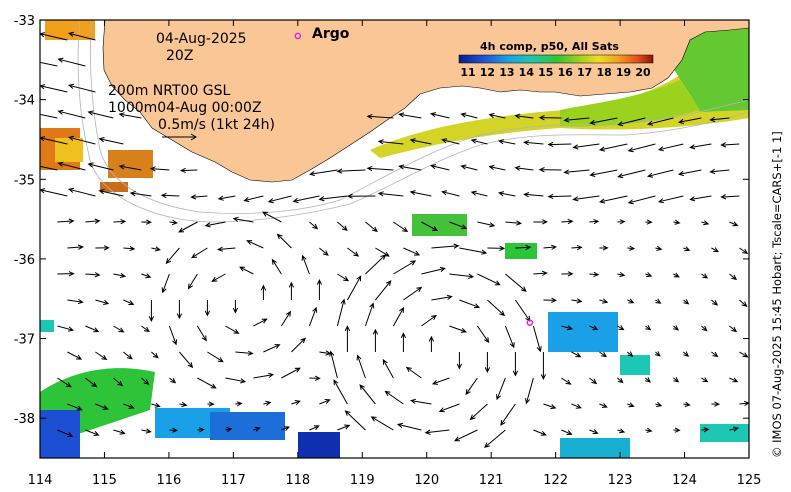 The height and width of the screenshot is (492, 791). I want to click on y-tick-label: -34, so click(24, 101).